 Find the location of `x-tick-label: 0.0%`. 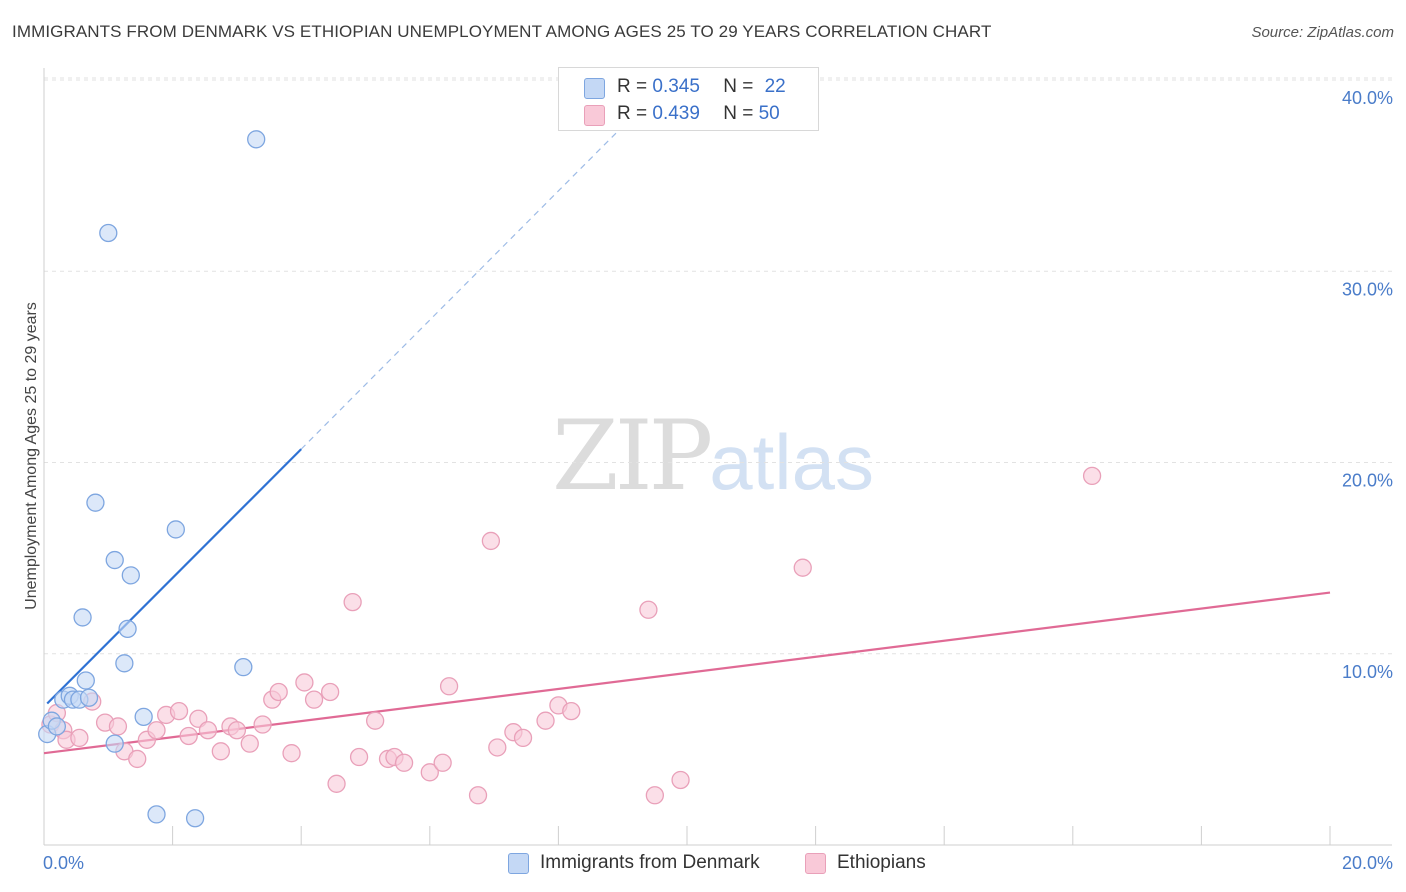

x-tick-label: 0.0% is located at coordinates (63, 863).